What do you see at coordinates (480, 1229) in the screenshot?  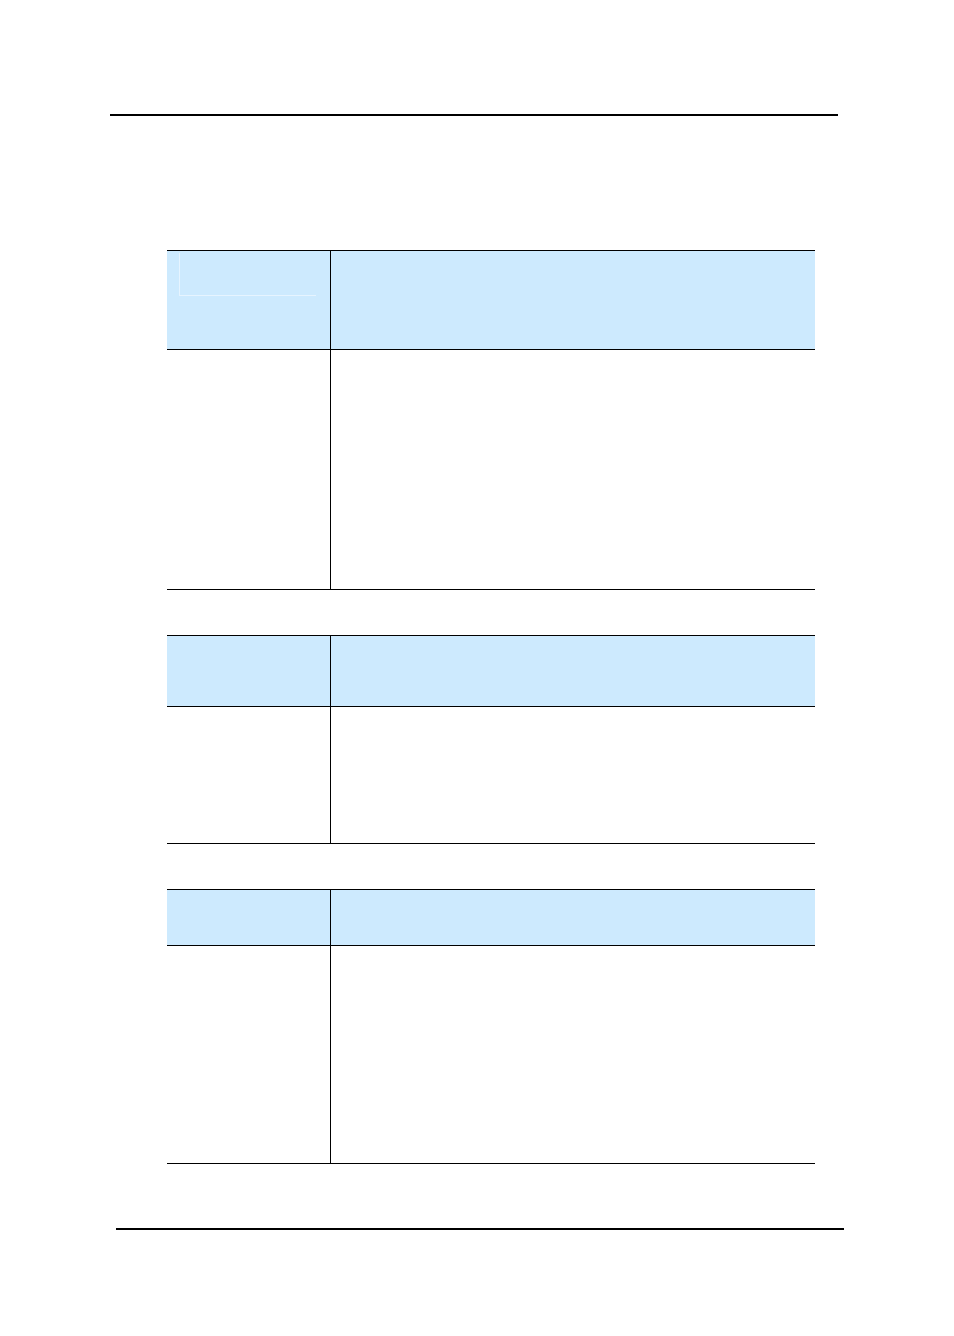 I see `footer-rule` at bounding box center [480, 1229].